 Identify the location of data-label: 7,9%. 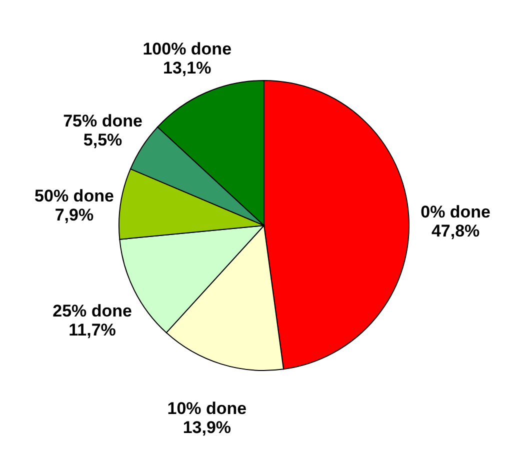
(74, 214).